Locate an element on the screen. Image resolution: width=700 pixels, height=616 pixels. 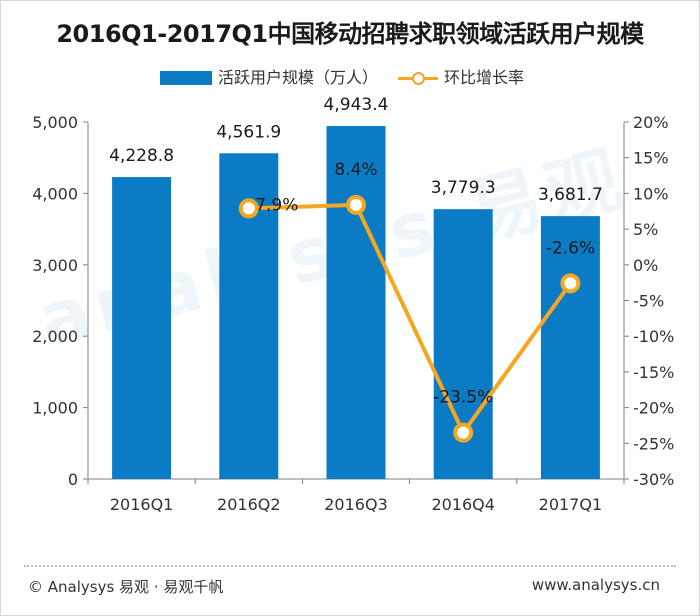
x-tick-label: 2016Q2 is located at coordinates (249, 504).